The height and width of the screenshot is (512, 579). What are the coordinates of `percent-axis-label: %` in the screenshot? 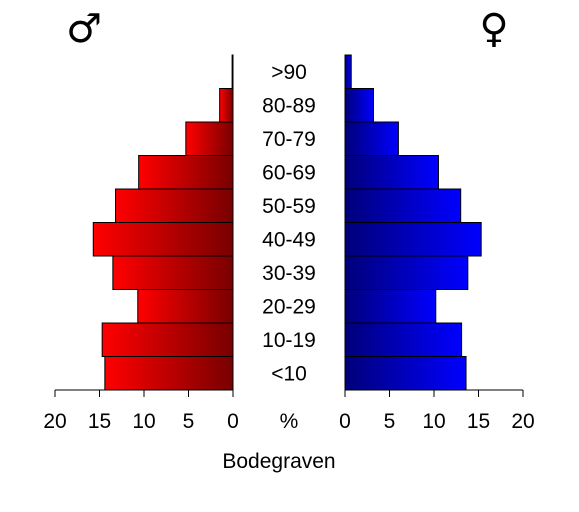 It's located at (289, 421).